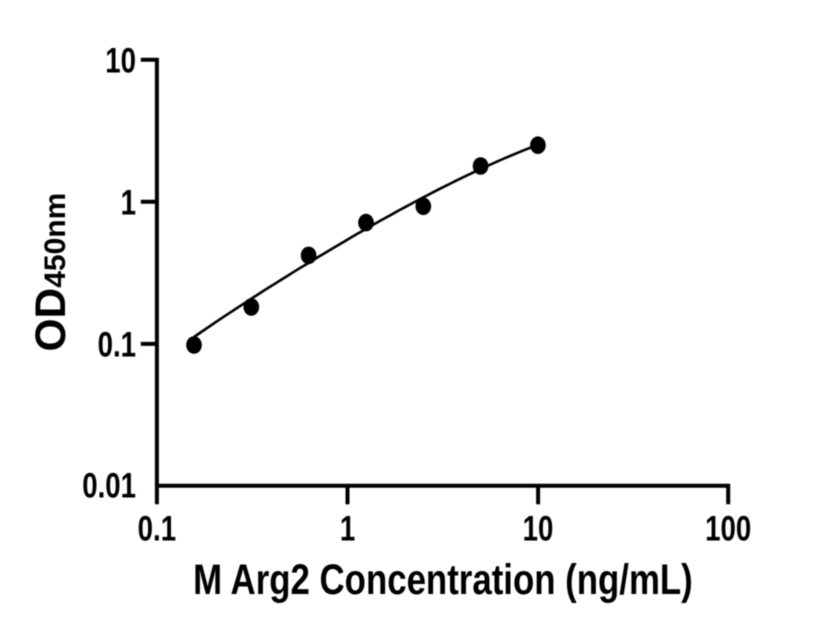 This screenshot has width=816, height=640. What do you see at coordinates (109, 485) in the screenshot?
I see `svg-text: 0.01` at bounding box center [109, 485].